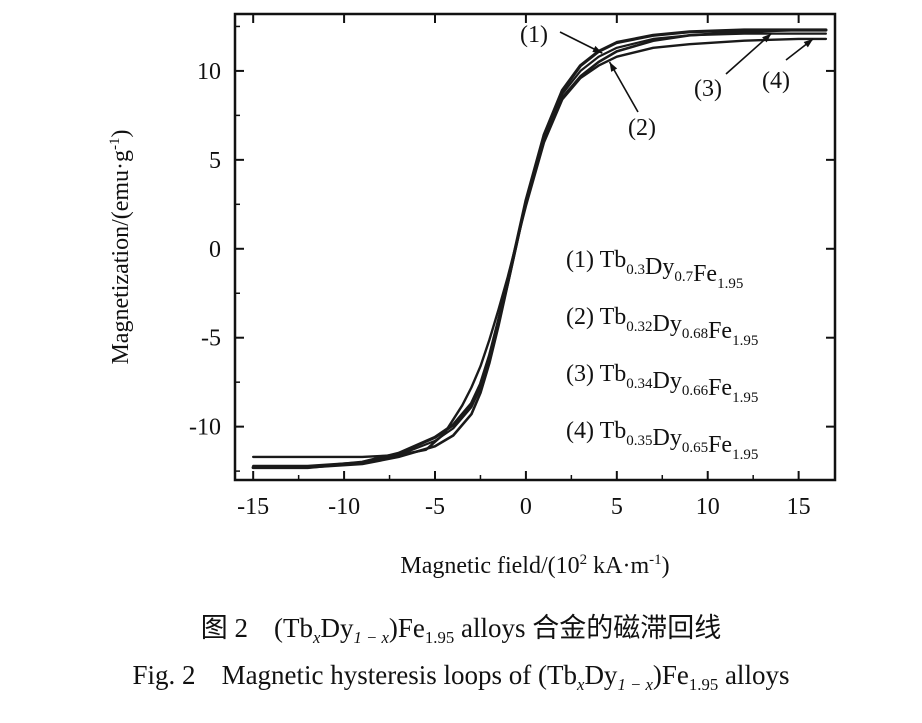 The image size is (922, 723). I want to click on y-axis-title-part: ), so click(121, 133).